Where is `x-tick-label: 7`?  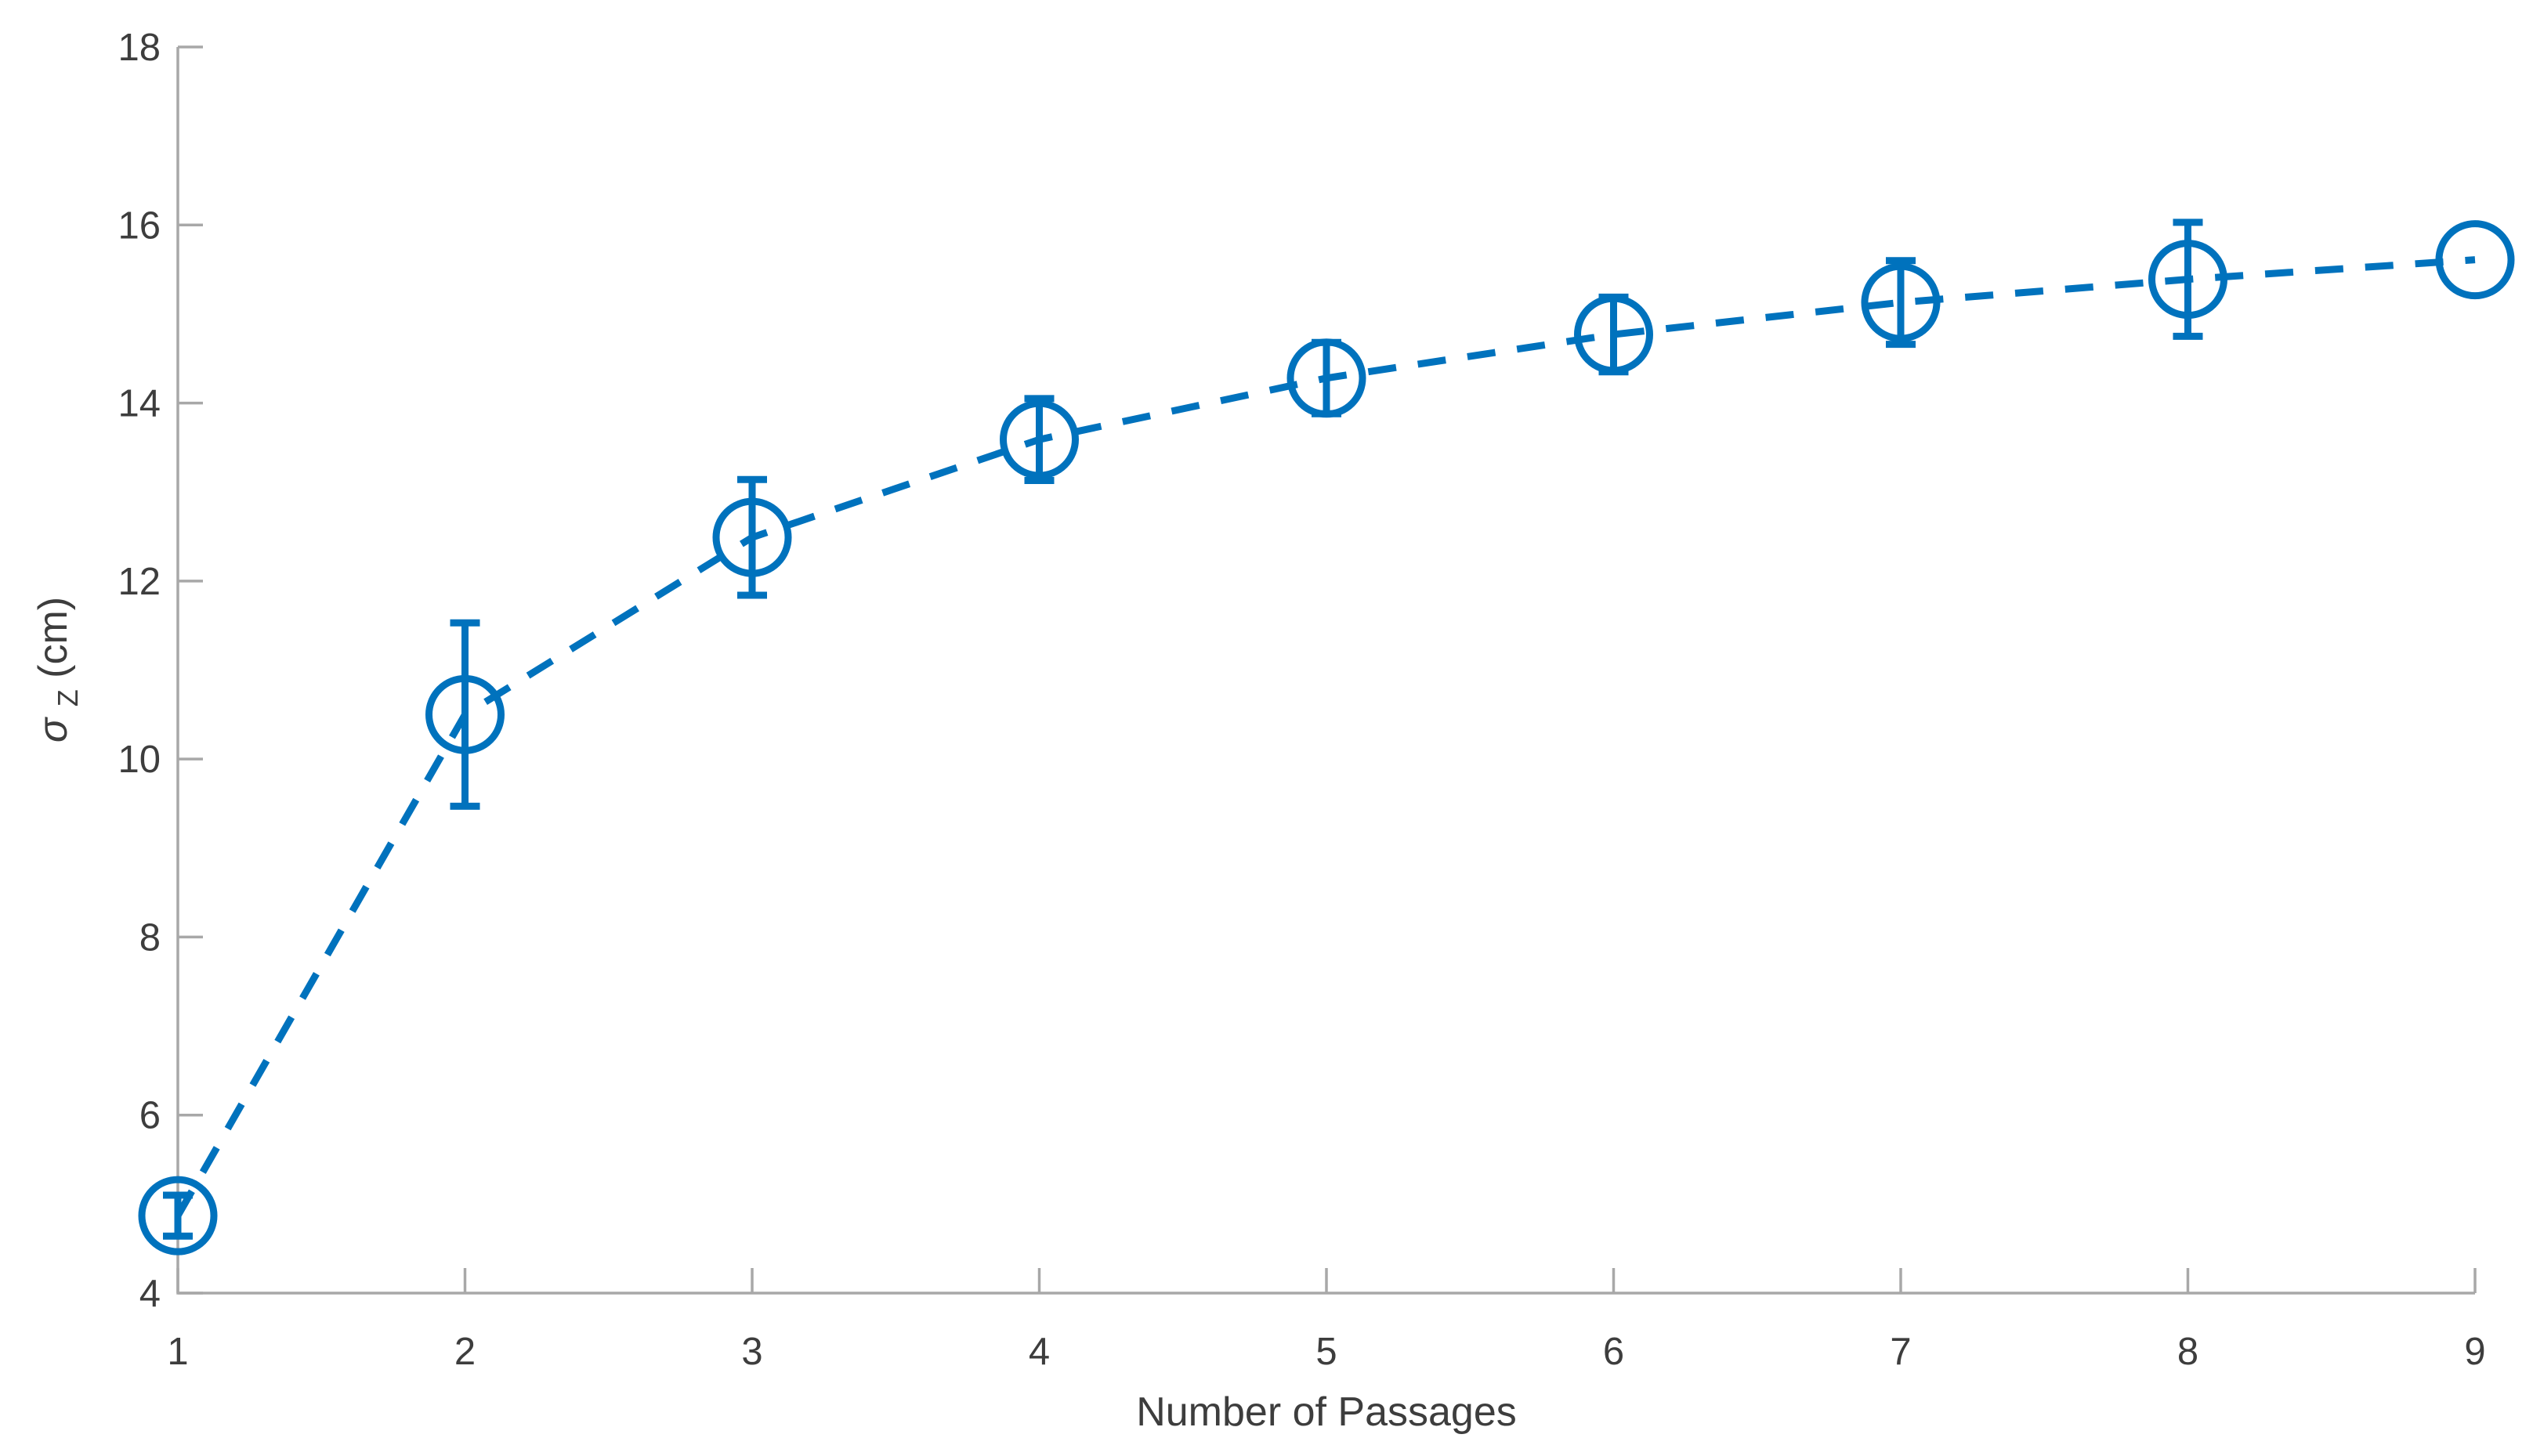
x-tick-label: 7 is located at coordinates (1900, 1352).